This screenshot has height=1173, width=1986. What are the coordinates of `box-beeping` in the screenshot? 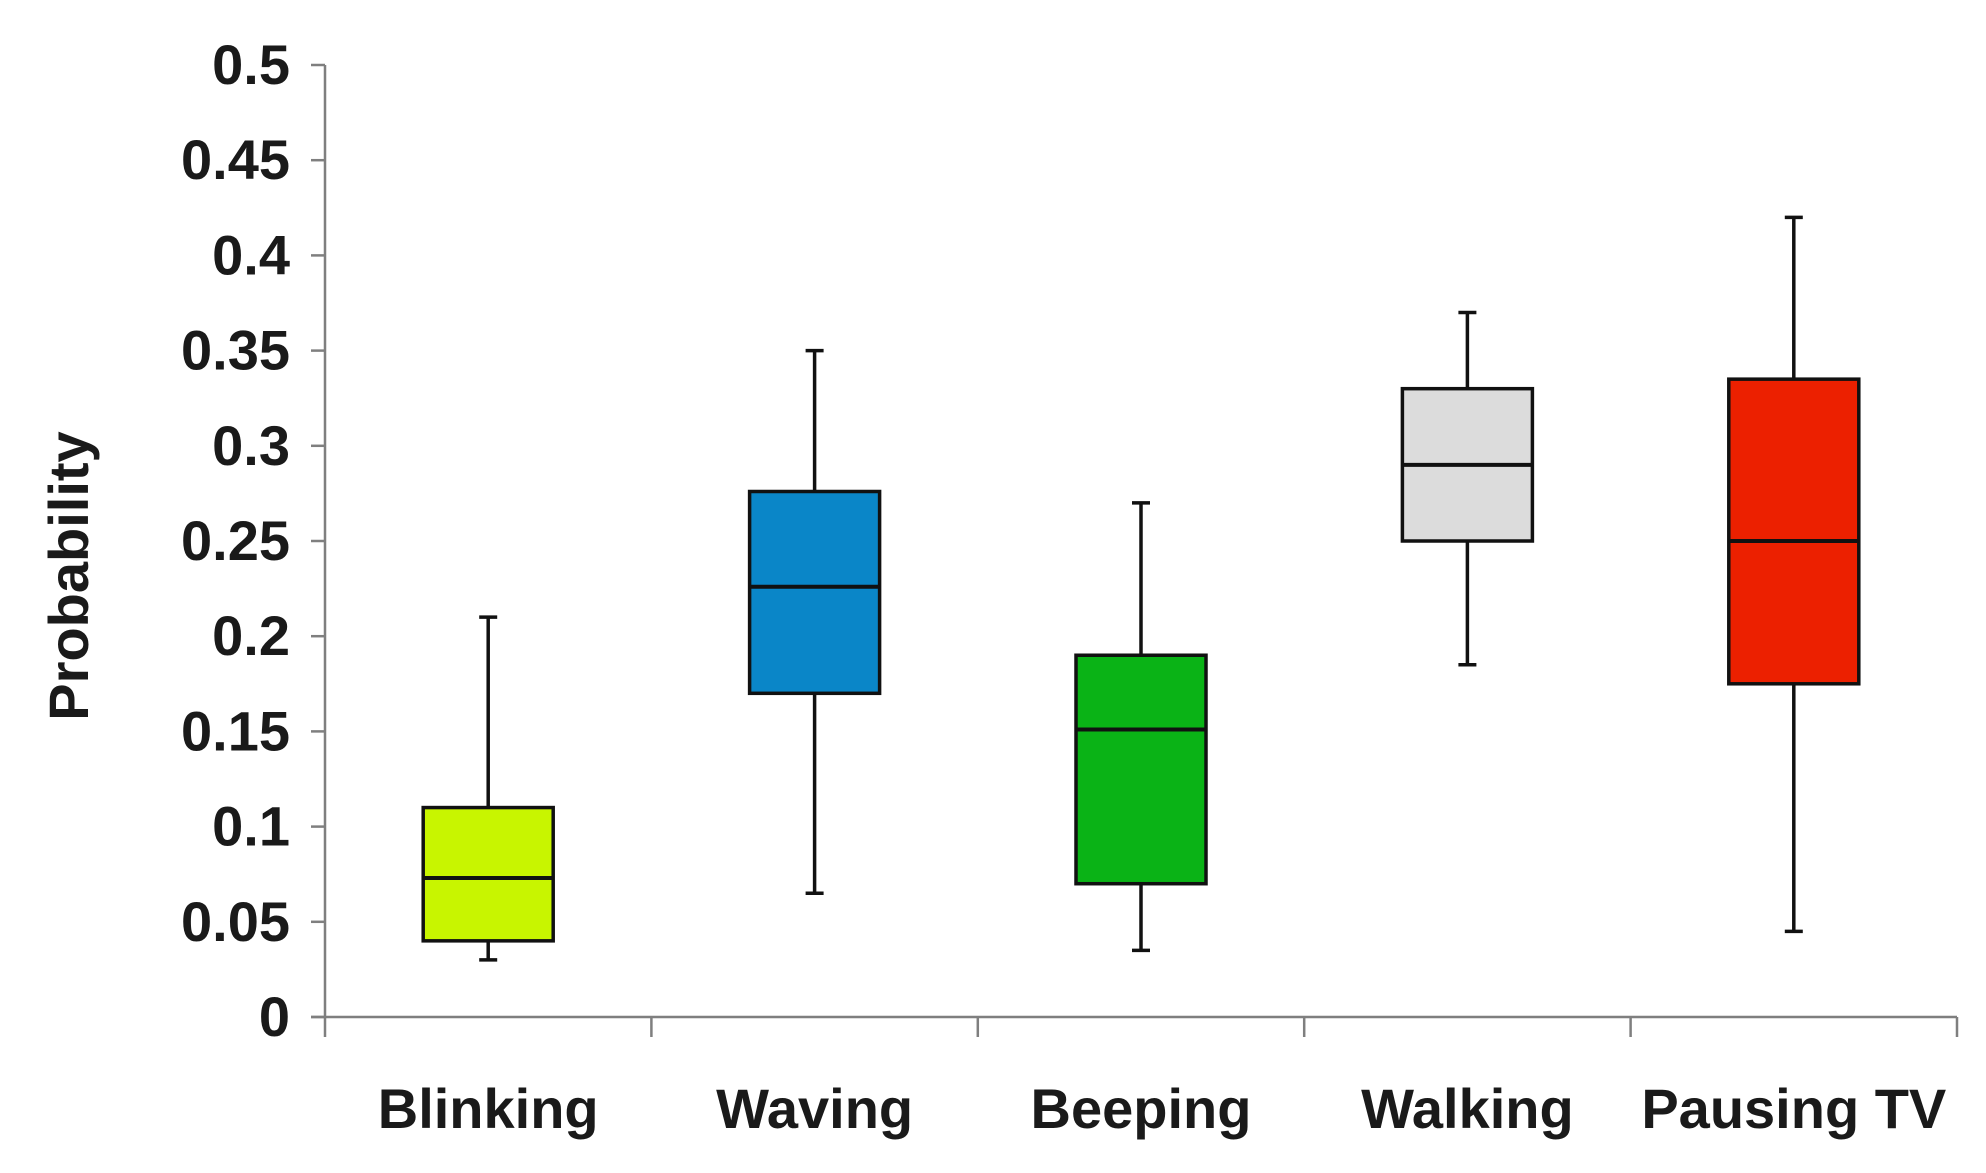 It's located at (1141, 727).